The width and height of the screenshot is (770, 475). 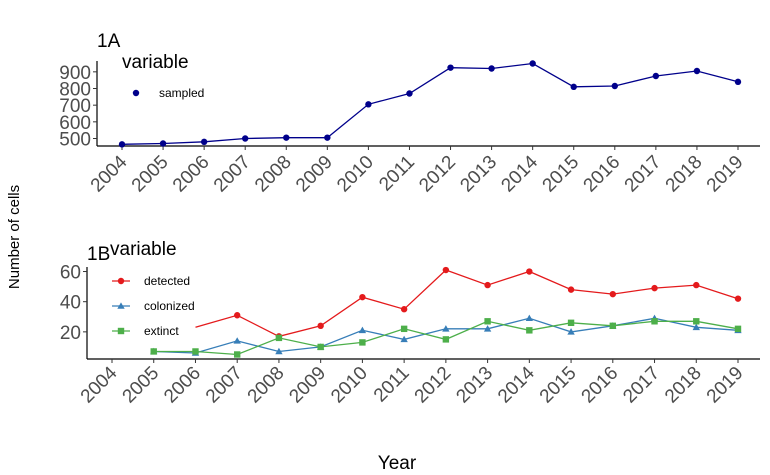 What do you see at coordinates (143, 249) in the screenshot?
I see `legend-title: variable` at bounding box center [143, 249].